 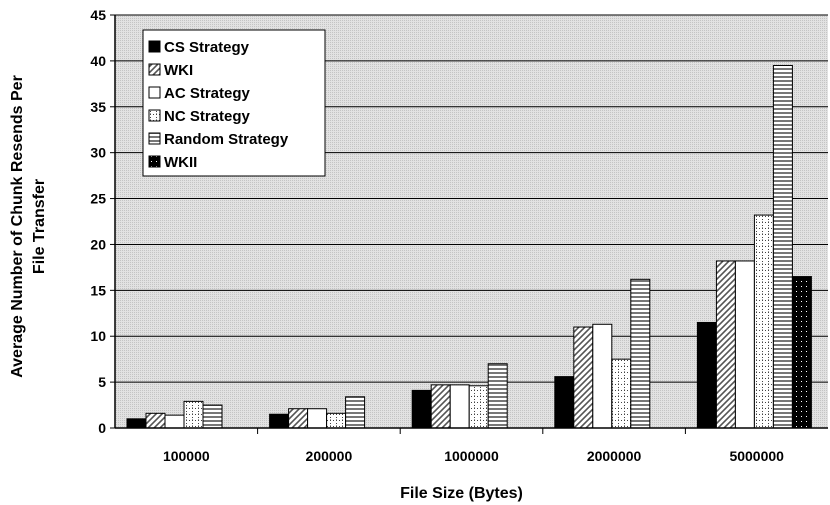 I want to click on y-axis-title-line-2: File Transfer, so click(x=39, y=226).